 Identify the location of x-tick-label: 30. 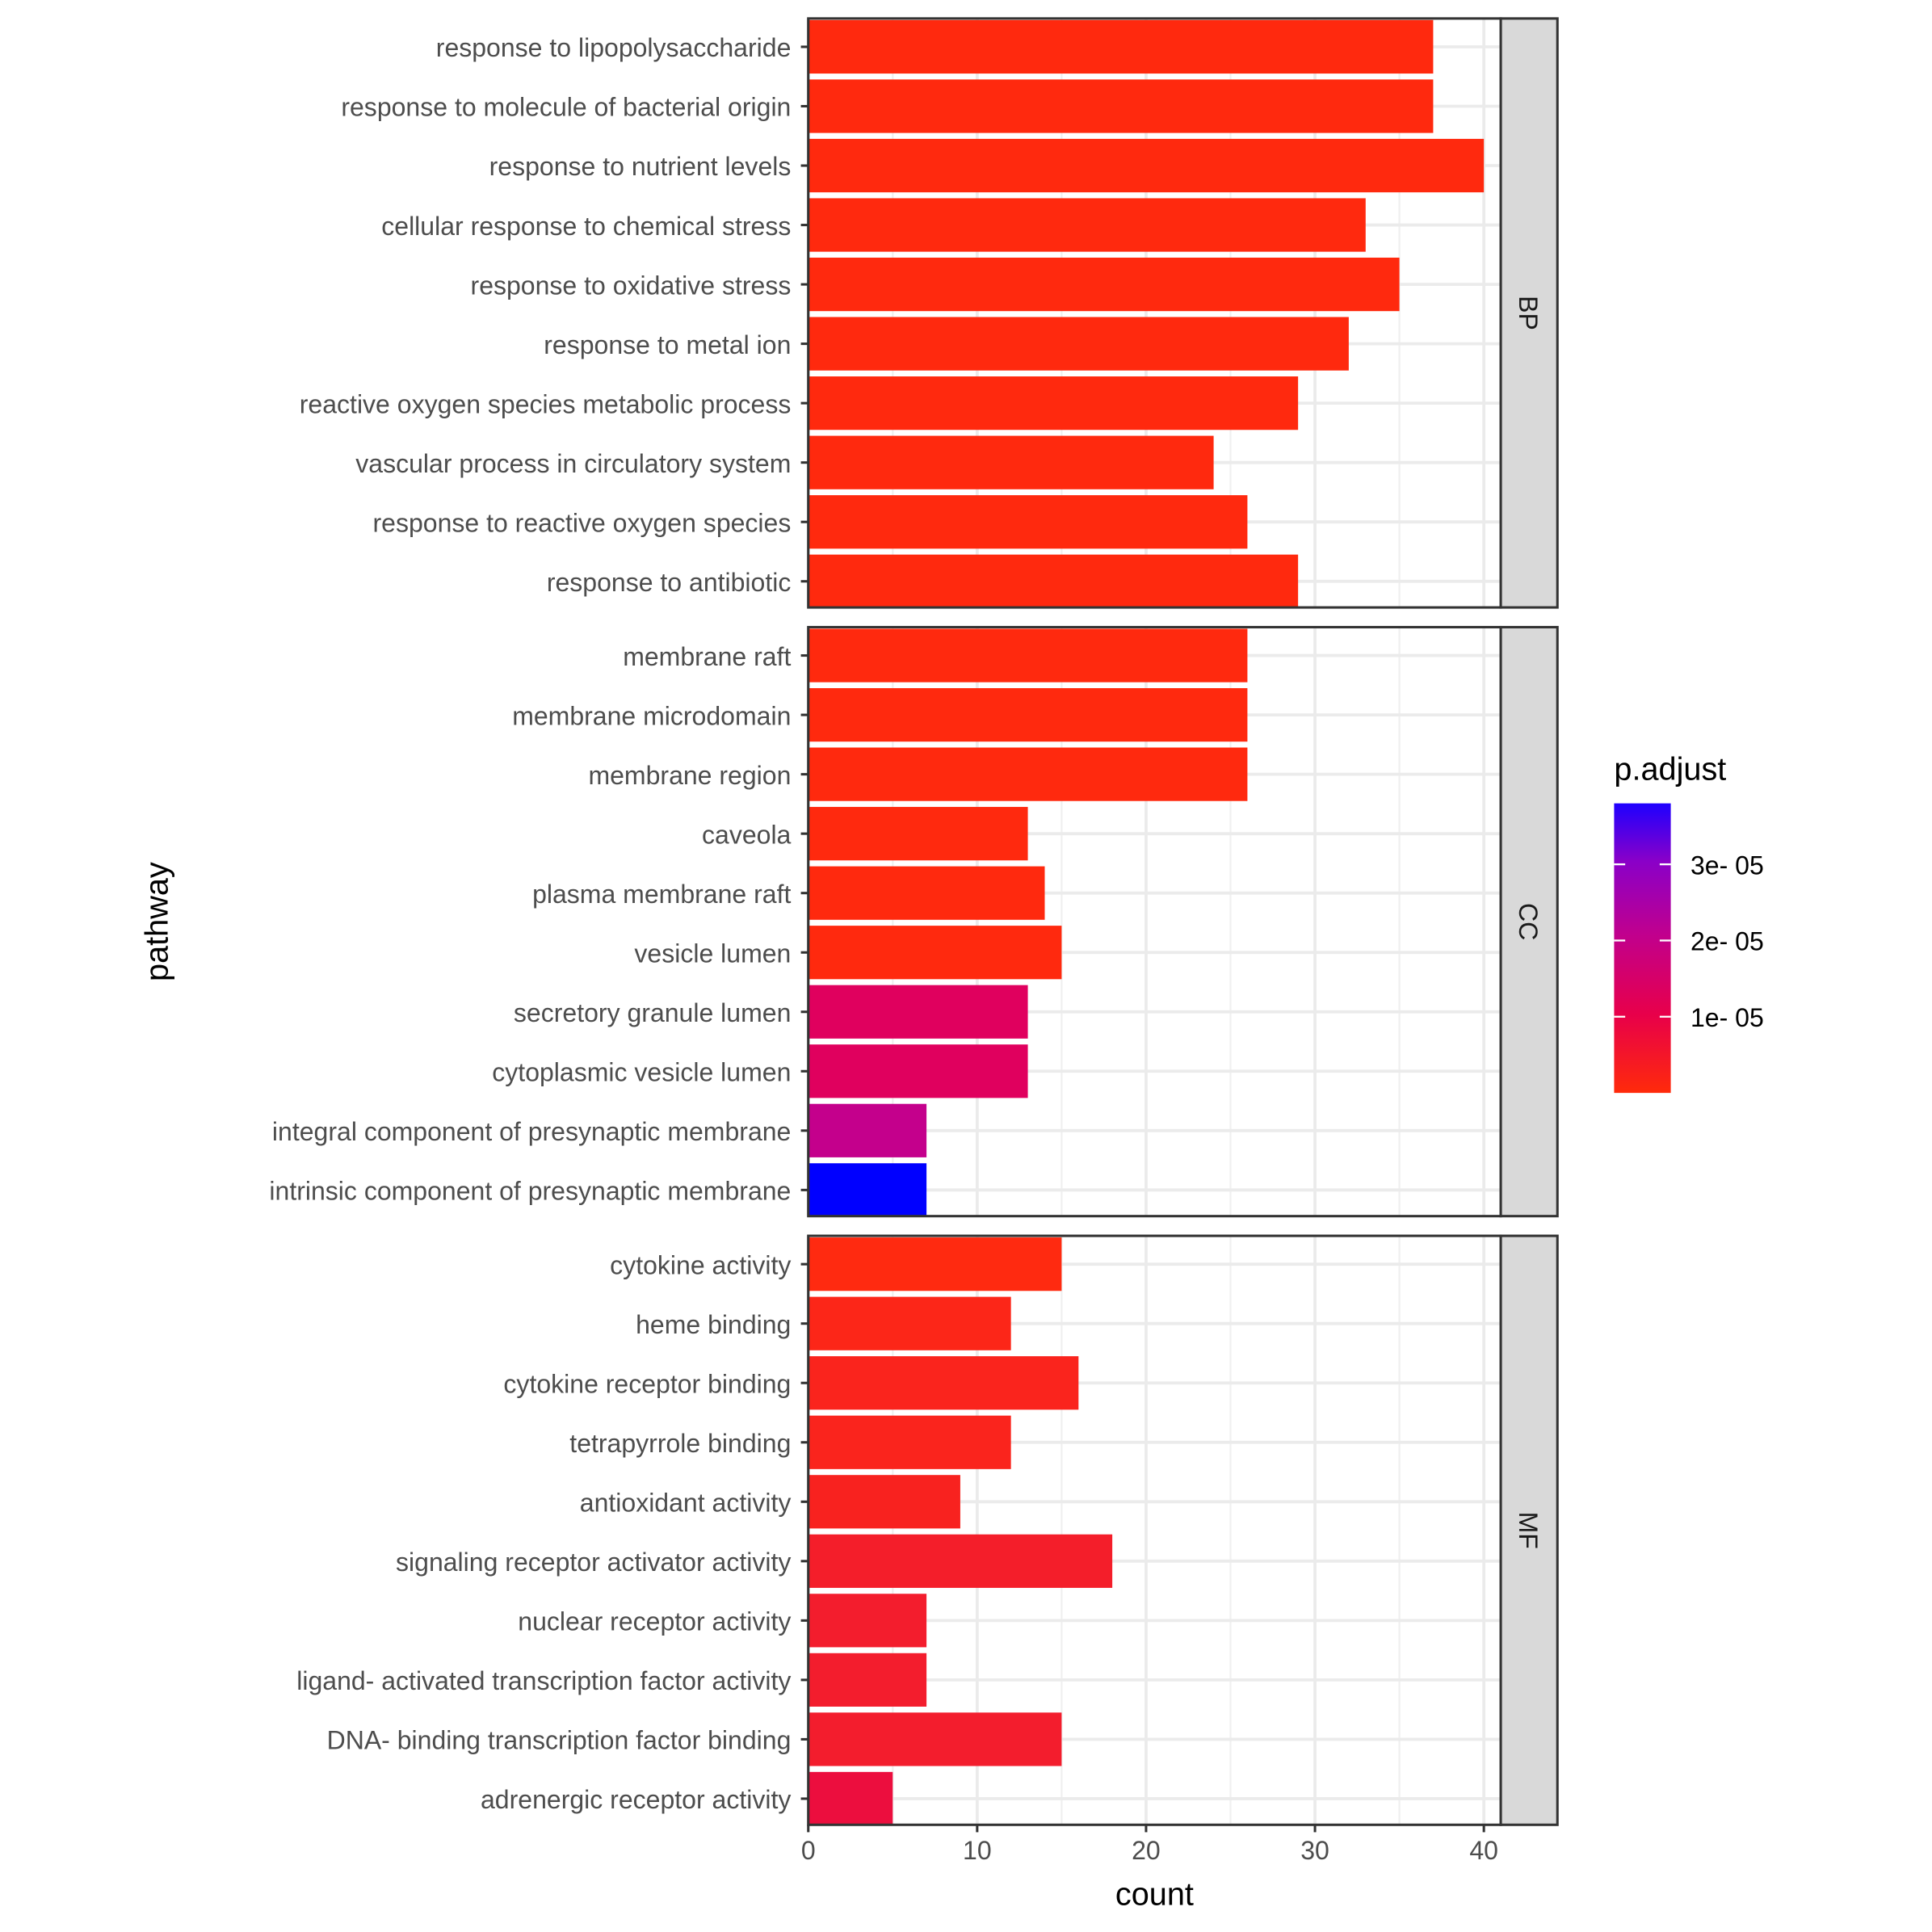
(1315, 1850).